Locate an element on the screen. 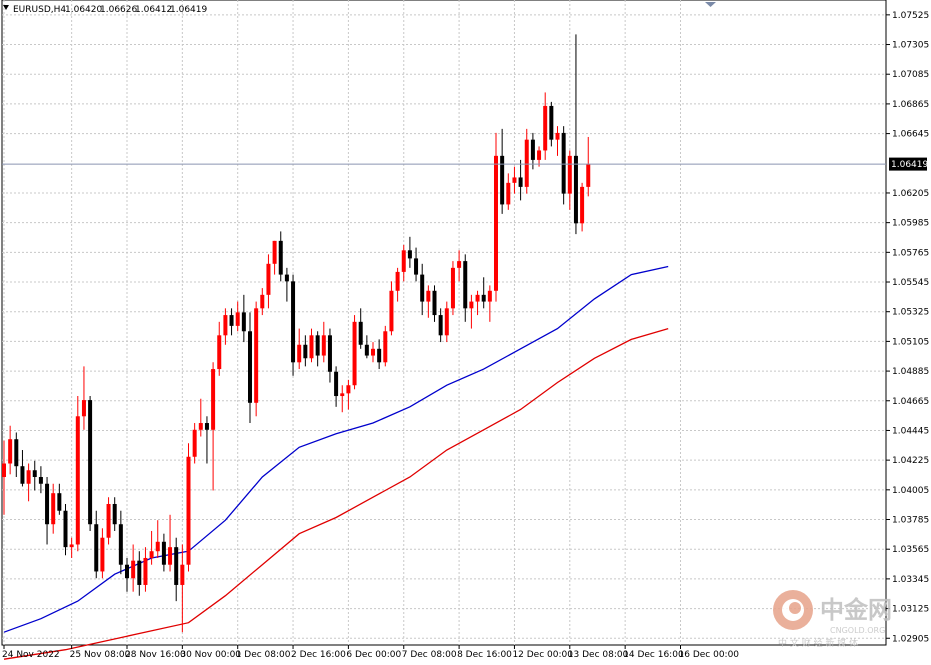  current-price-tag: 1.06419 is located at coordinates (908, 164).